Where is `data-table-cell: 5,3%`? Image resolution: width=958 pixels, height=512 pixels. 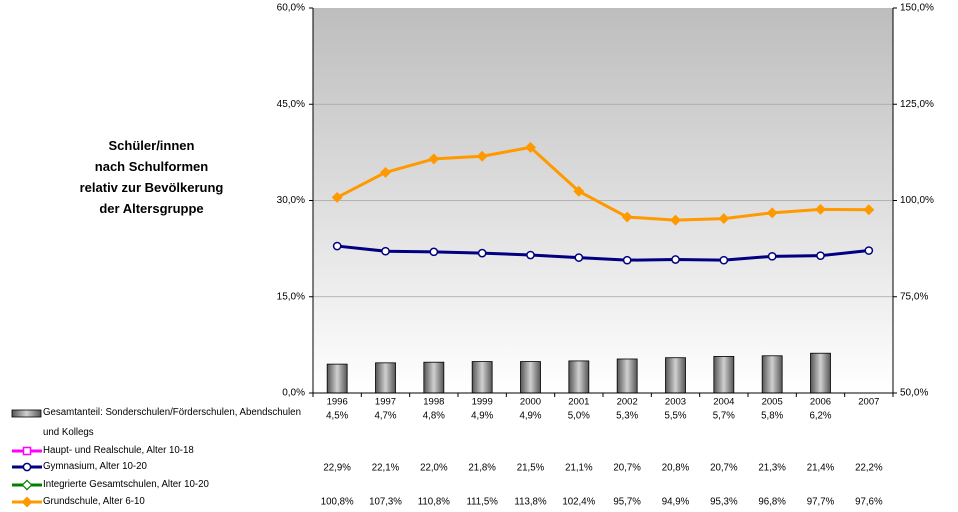 data-table-cell: 5,3% is located at coordinates (627, 416).